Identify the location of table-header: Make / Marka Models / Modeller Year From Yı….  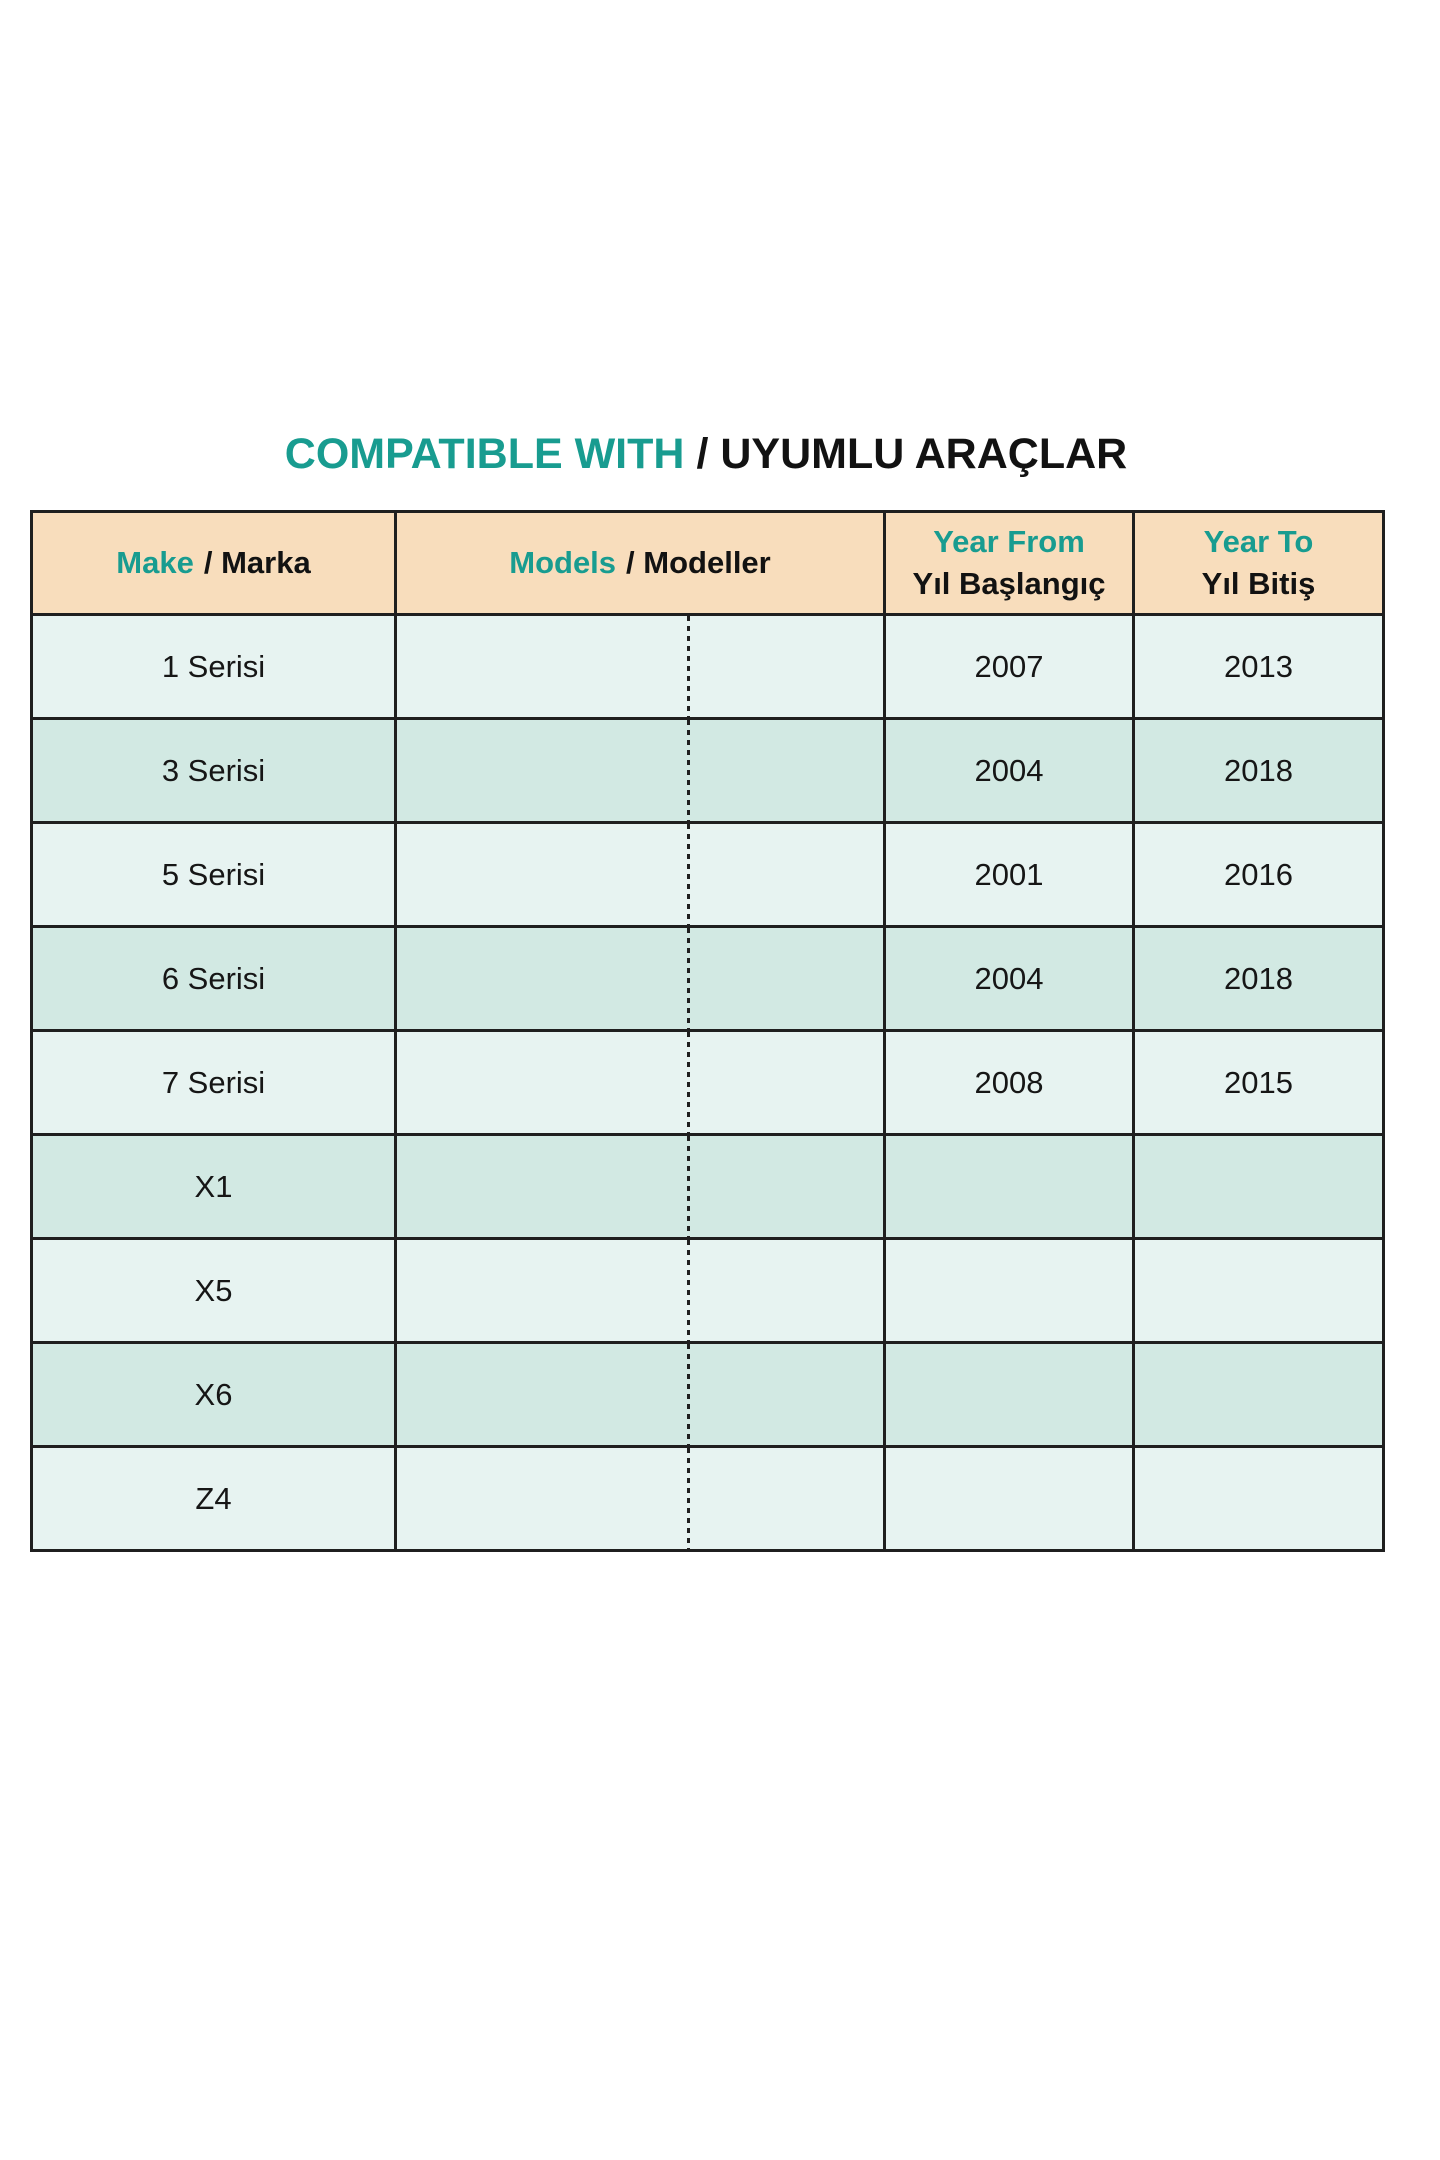
(707, 563).